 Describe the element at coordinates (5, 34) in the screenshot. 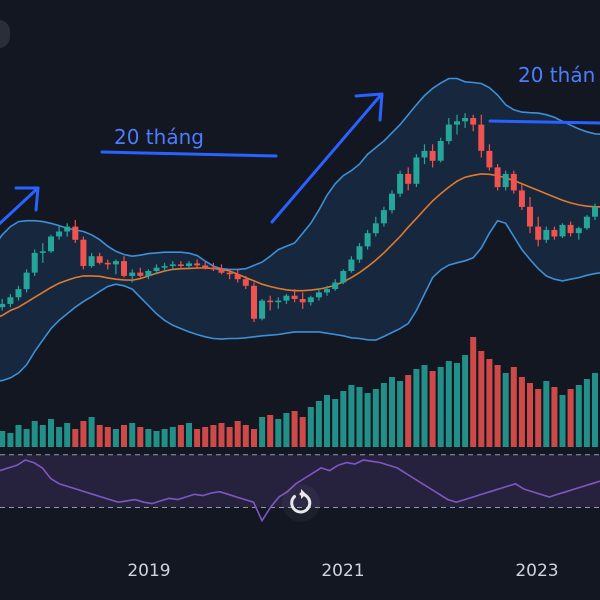

I see `panel-toggle-button` at that location.